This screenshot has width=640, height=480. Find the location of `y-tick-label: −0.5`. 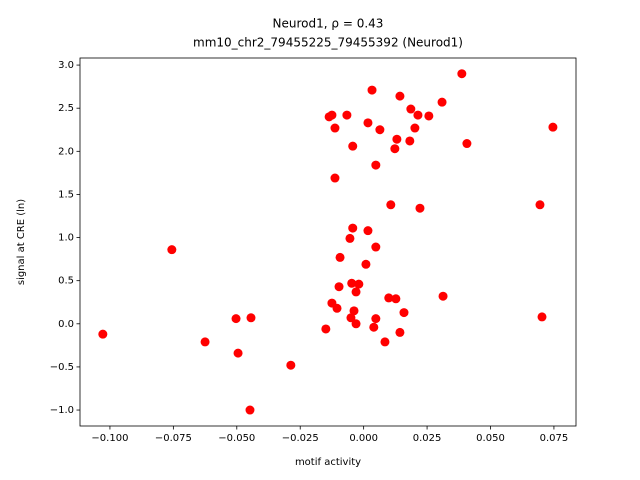

y-tick-label: −0.5 is located at coordinates (62, 367).